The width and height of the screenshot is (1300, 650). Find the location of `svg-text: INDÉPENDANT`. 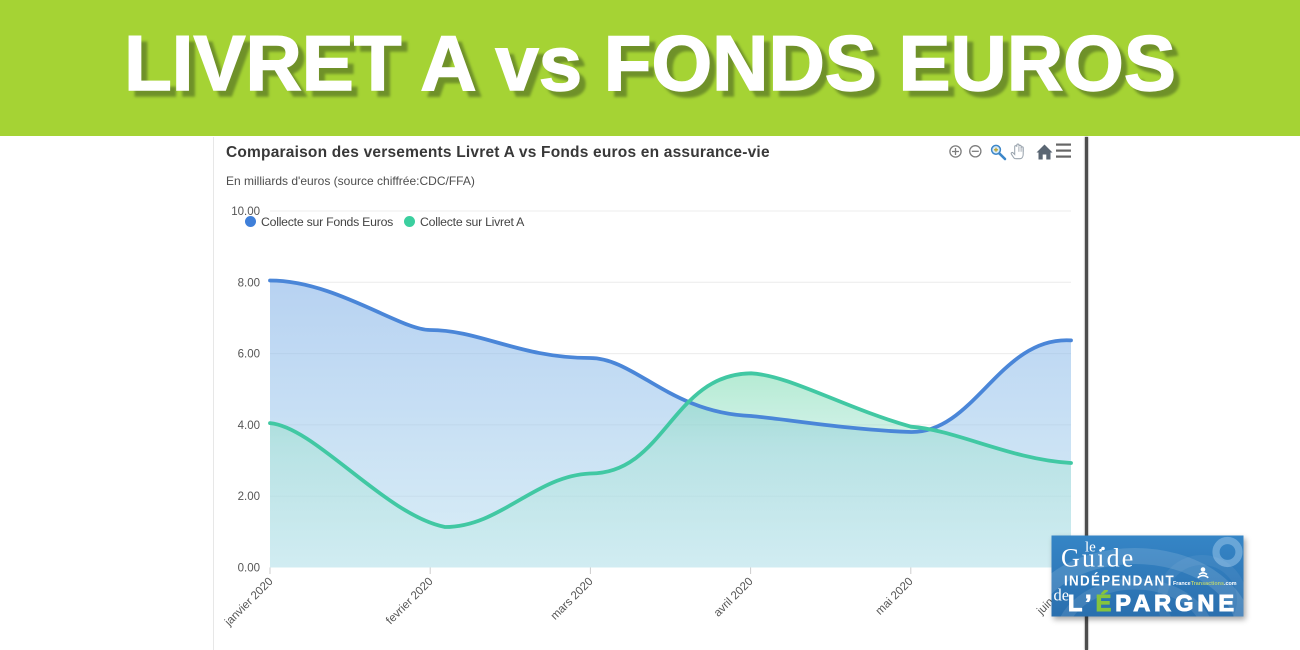

svg-text: INDÉPENDANT is located at coordinates (1119, 581).